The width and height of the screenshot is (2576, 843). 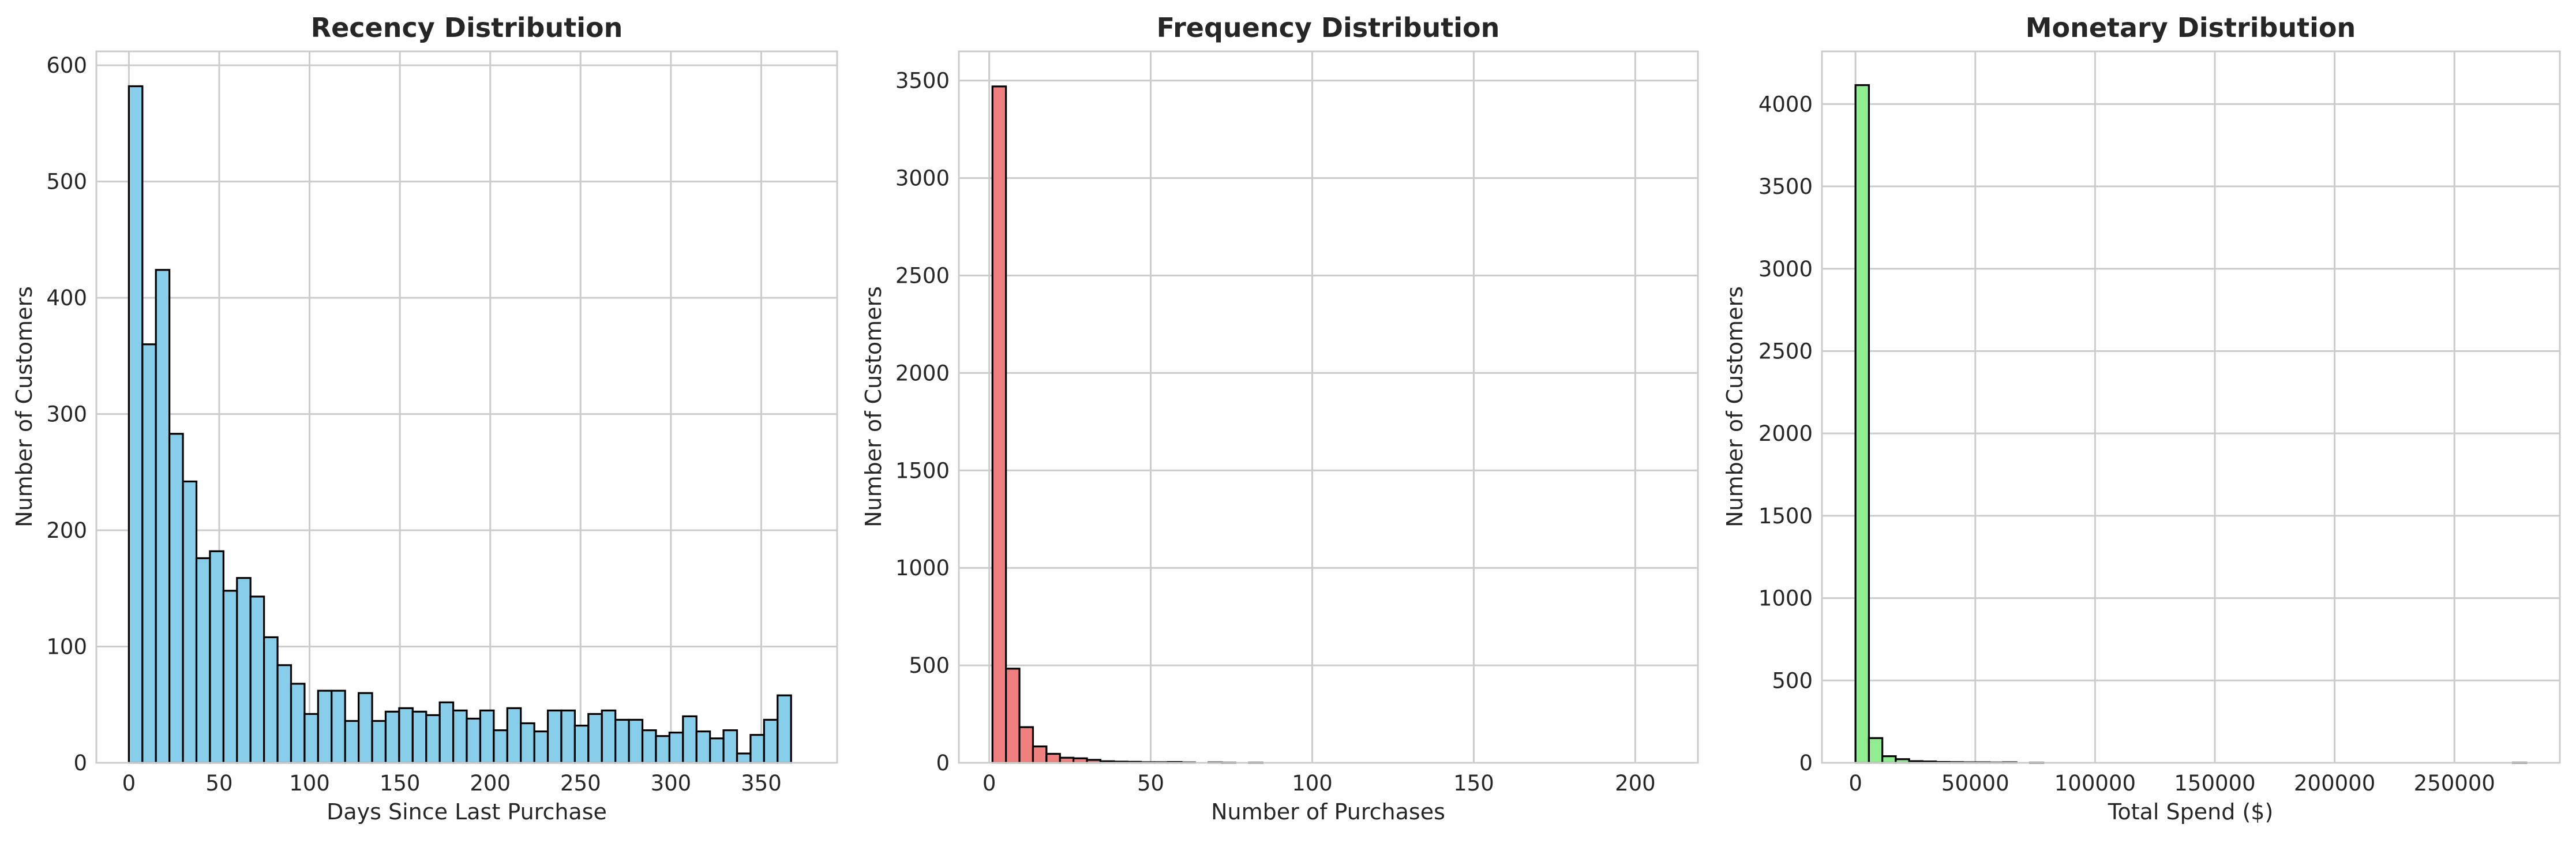 What do you see at coordinates (400, 783) in the screenshot?
I see `recency-x-tick-label: 150` at bounding box center [400, 783].